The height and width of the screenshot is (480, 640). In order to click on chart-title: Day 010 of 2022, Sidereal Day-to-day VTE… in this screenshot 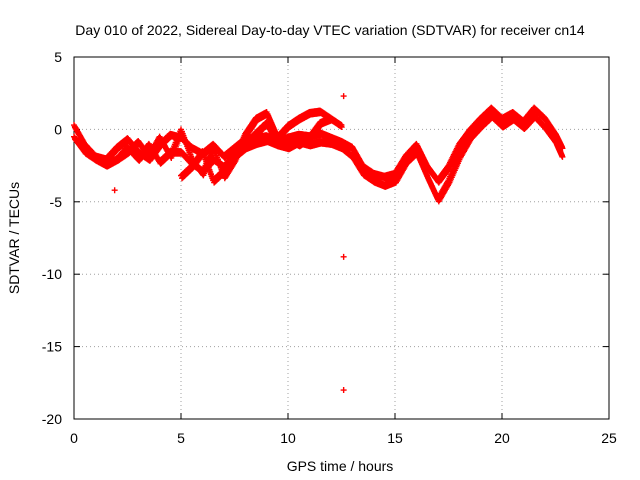, I will do `click(330, 30)`.